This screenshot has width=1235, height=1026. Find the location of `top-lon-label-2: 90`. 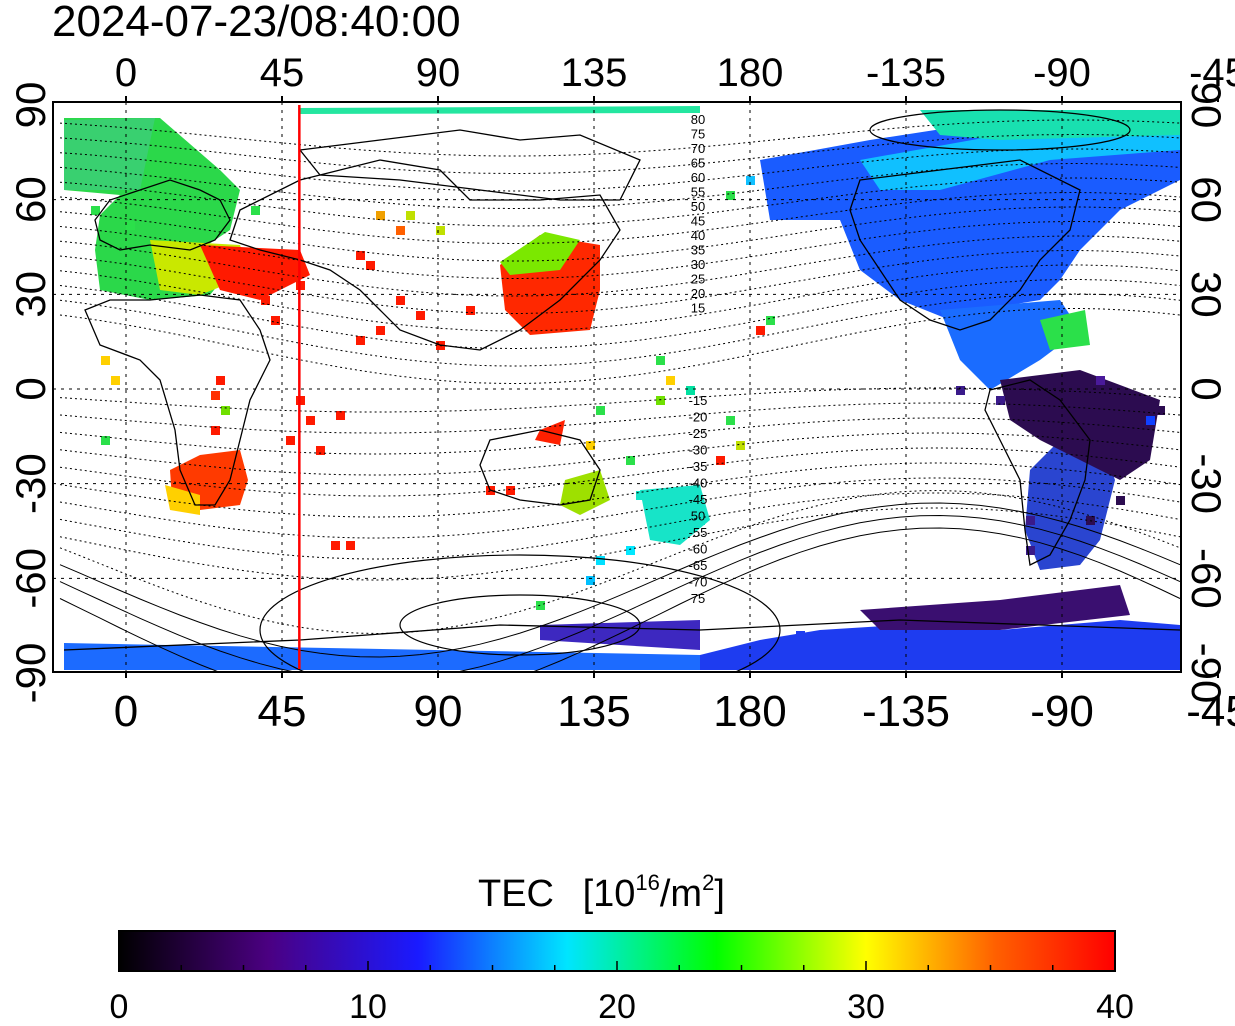

top-lon-label-2: 90 is located at coordinates (438, 73).